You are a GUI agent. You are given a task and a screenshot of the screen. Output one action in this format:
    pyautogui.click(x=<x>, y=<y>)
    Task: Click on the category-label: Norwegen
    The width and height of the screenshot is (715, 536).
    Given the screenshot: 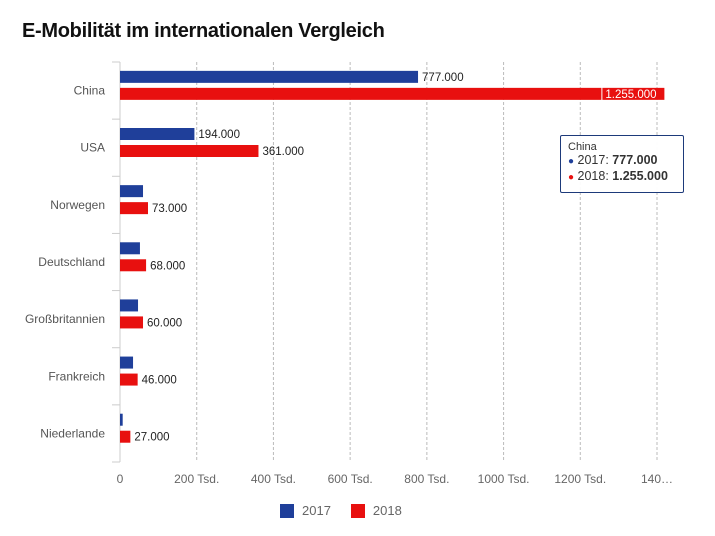 What is the action you would take?
    pyautogui.click(x=77, y=205)
    